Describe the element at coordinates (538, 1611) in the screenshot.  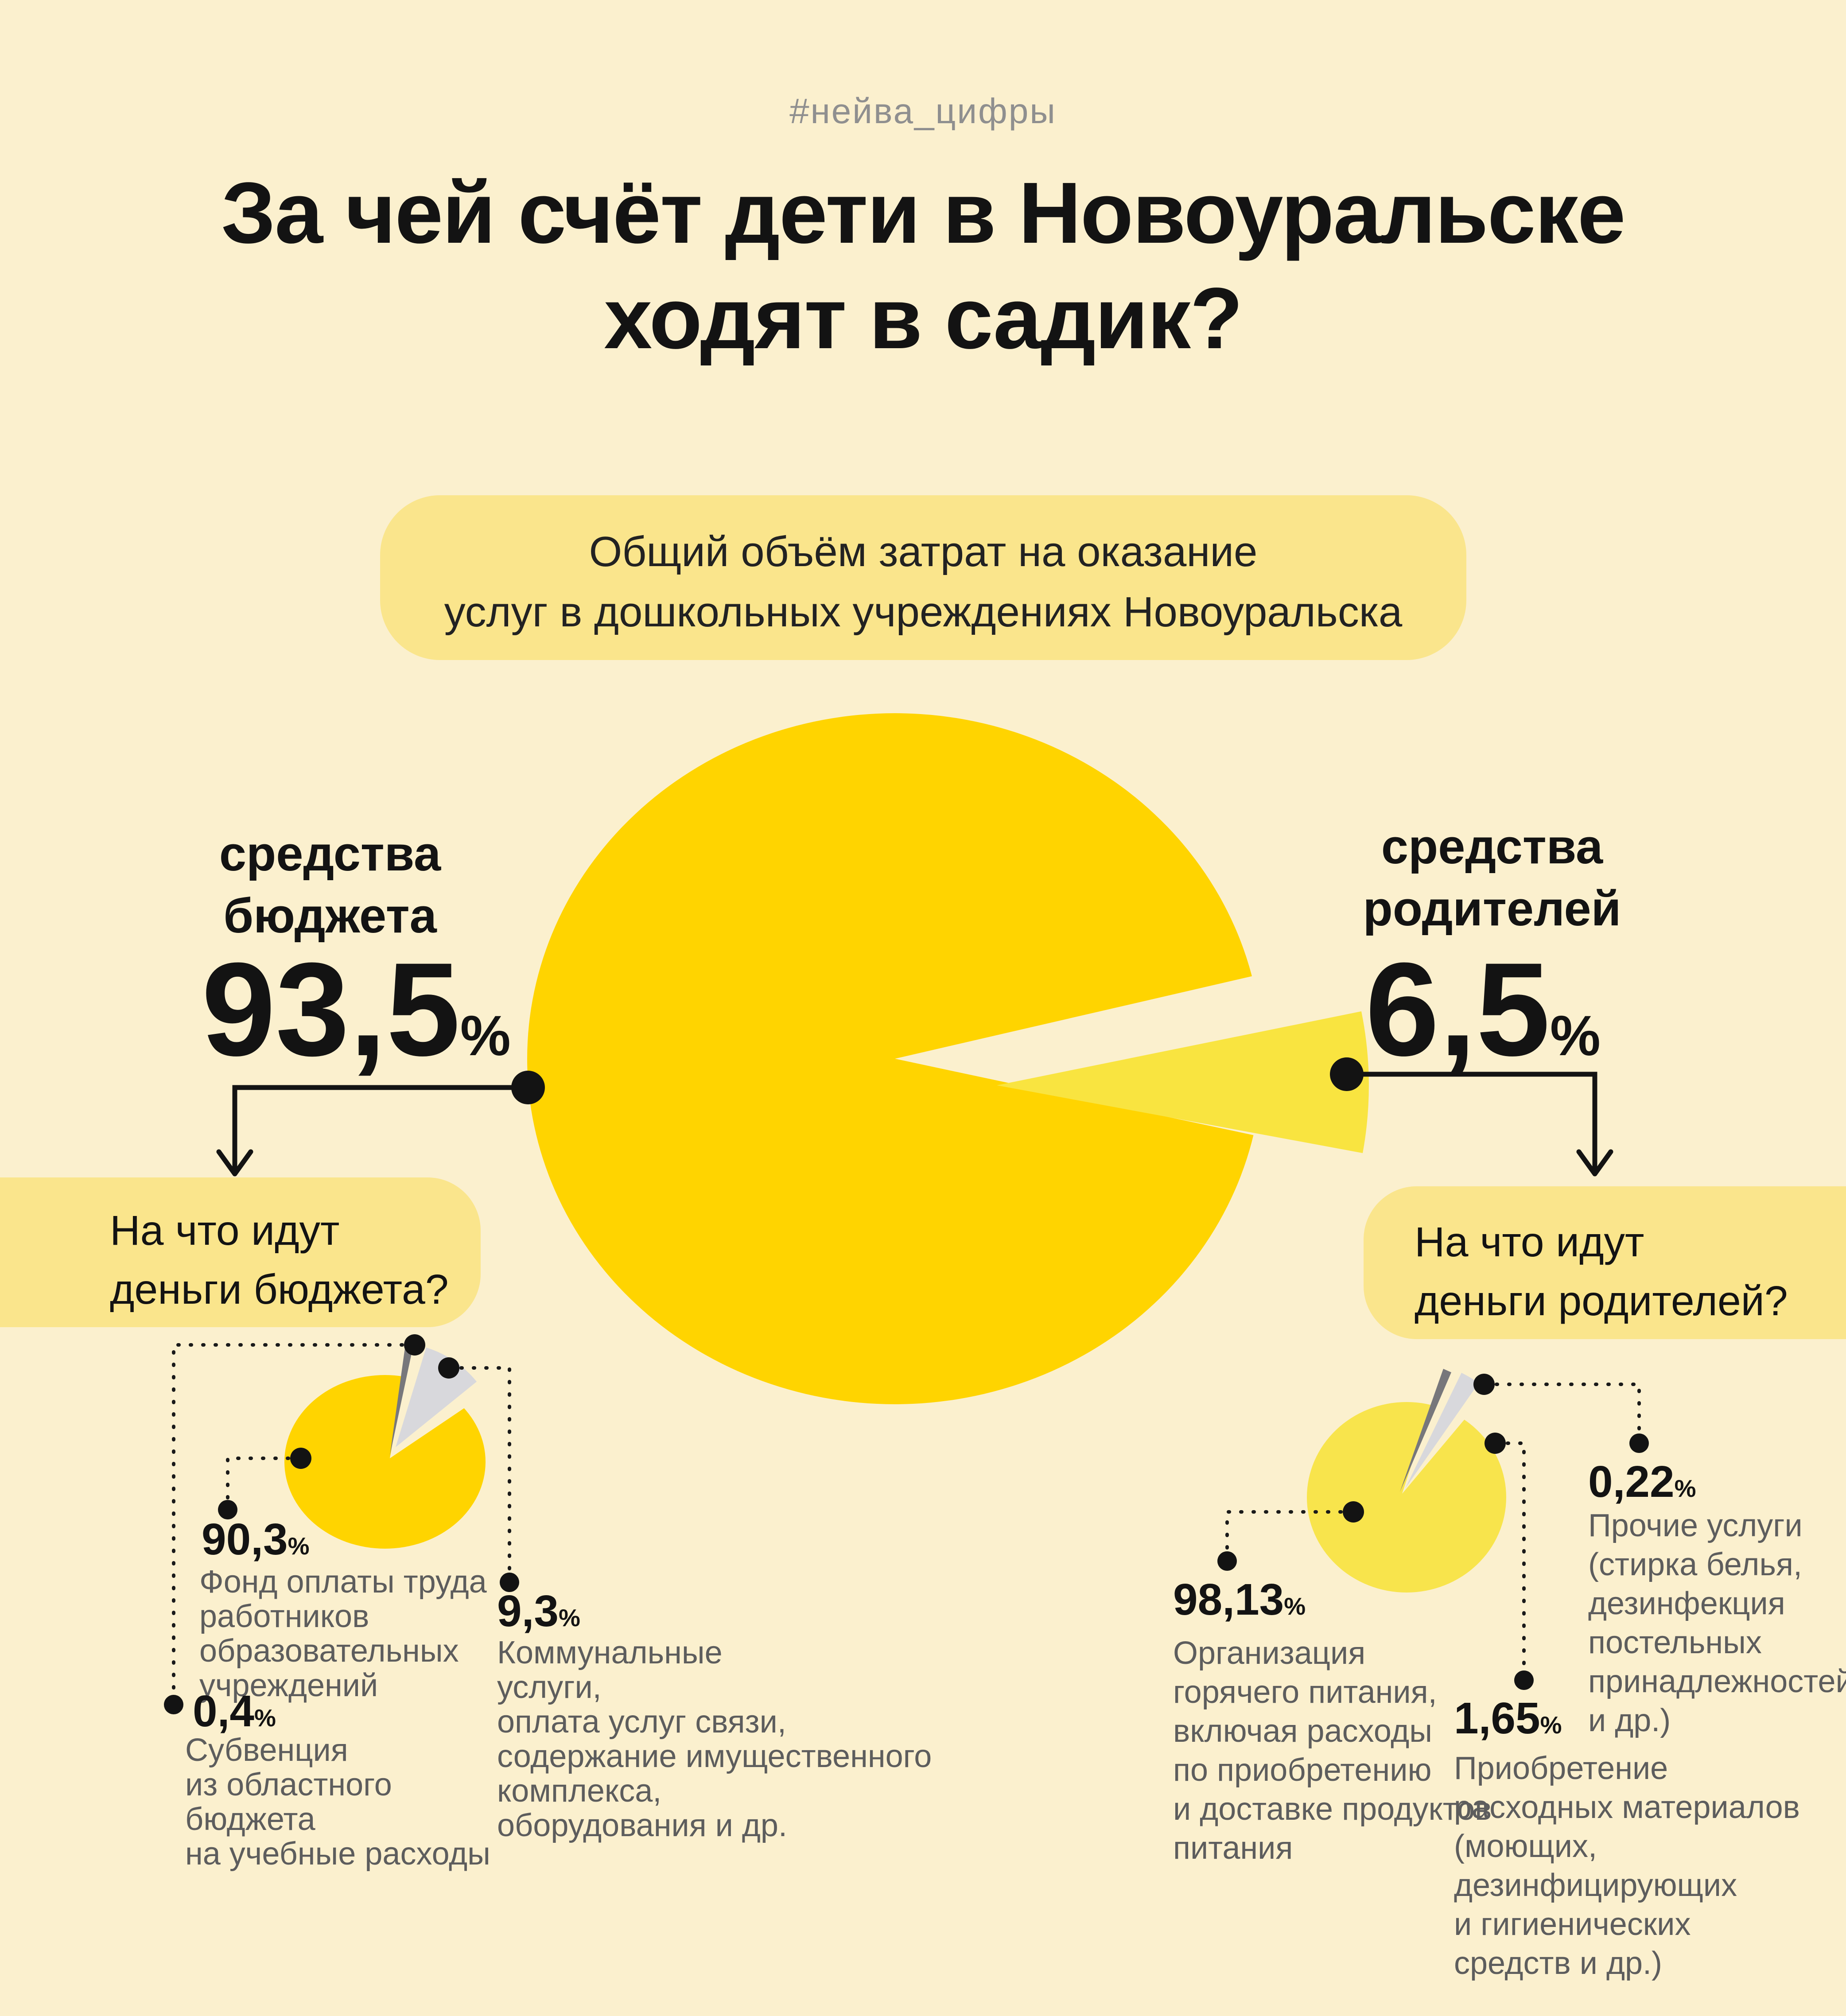
I see `label-9-3: 9,3%` at that location.